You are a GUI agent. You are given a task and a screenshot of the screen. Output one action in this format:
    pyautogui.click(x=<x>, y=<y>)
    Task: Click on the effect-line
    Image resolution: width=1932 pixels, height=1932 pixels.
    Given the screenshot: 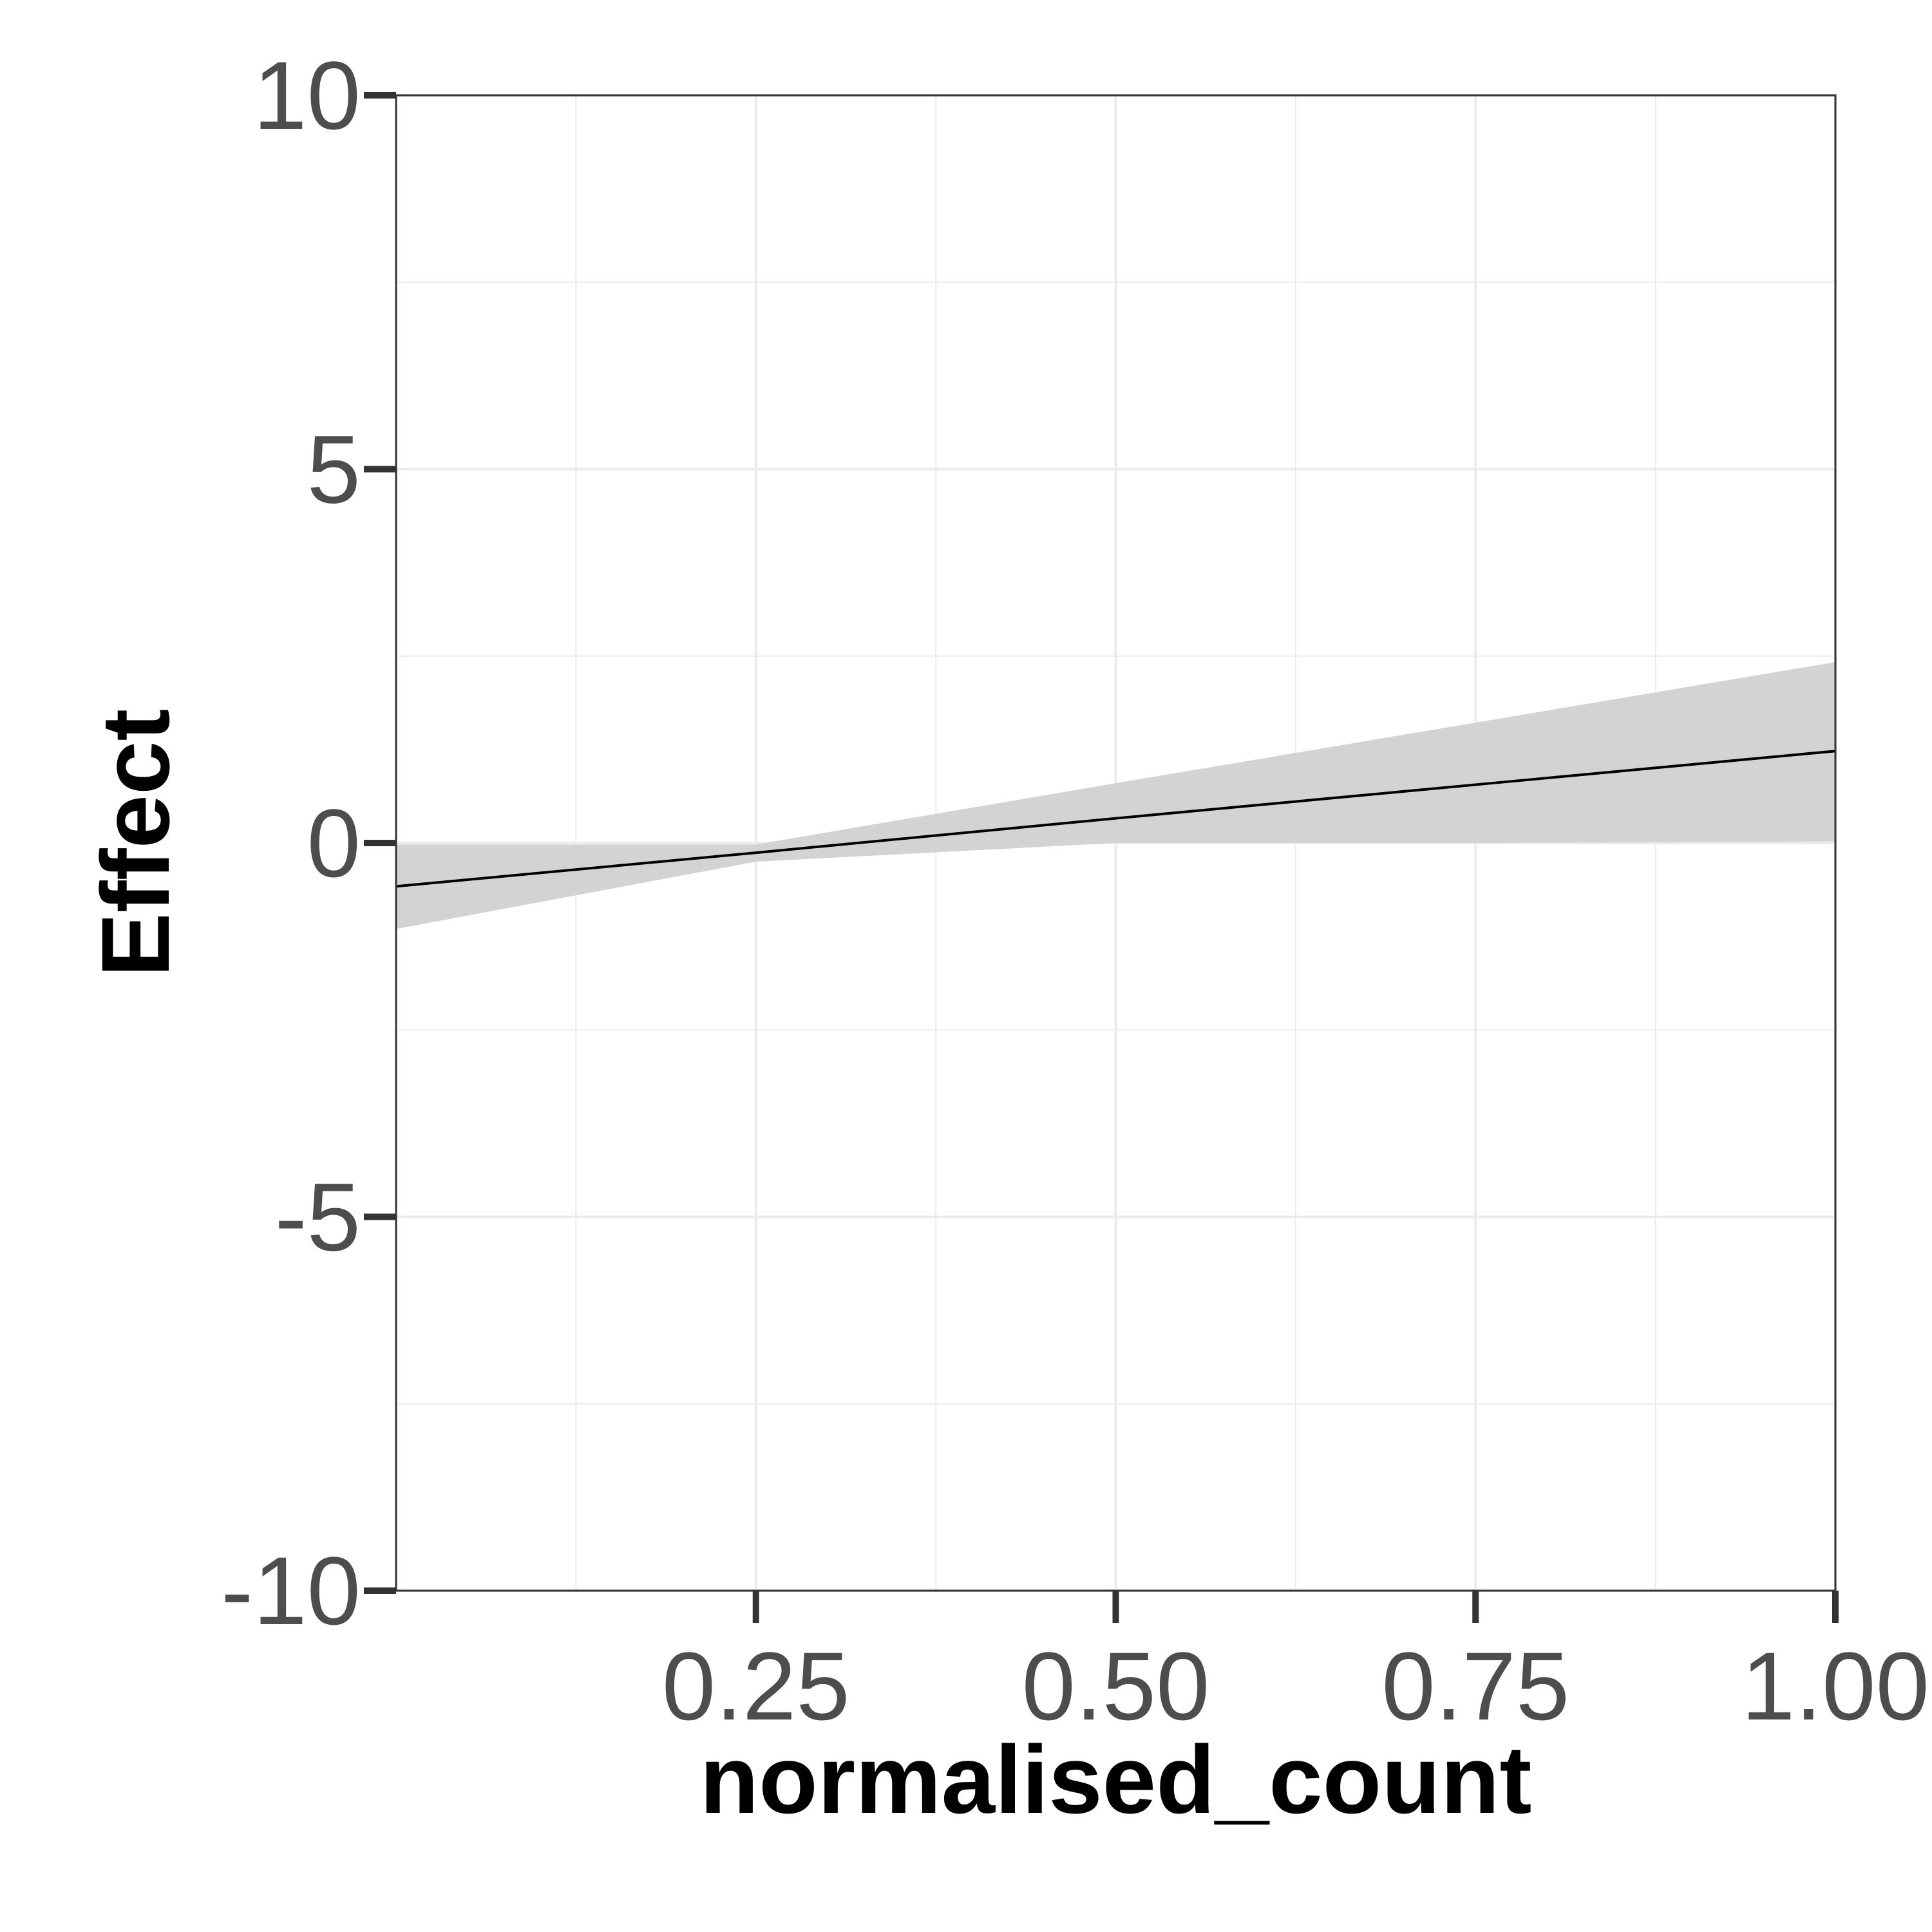 What is the action you would take?
    pyautogui.click(x=1115, y=819)
    